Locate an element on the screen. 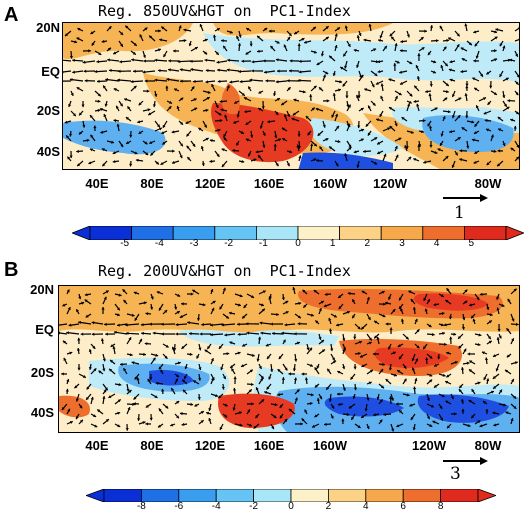  lat-label-eq-a: EQ is located at coordinates (50, 71).